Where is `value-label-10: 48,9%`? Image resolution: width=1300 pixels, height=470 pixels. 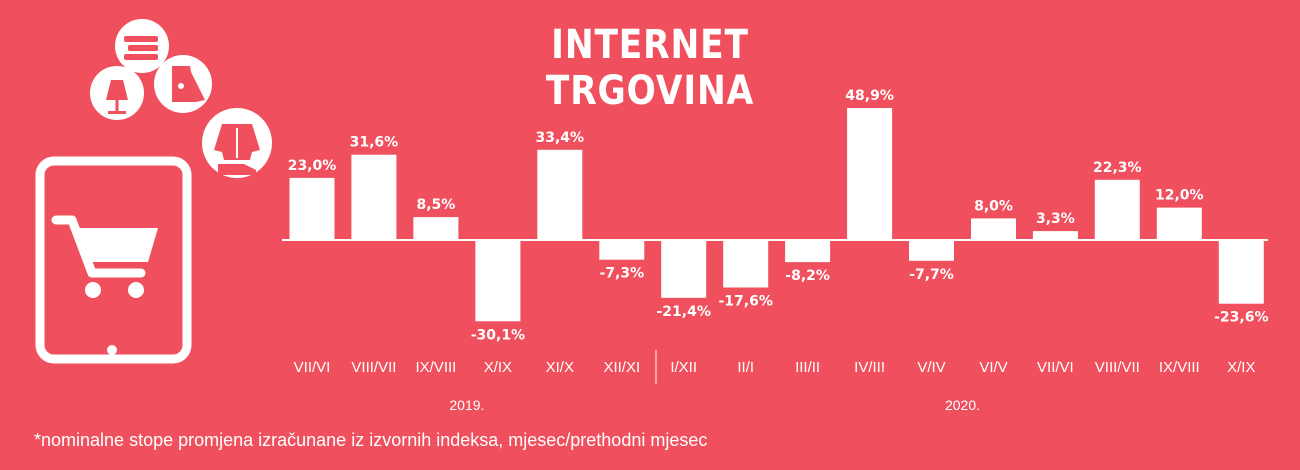 value-label-10: 48,9% is located at coordinates (869, 96).